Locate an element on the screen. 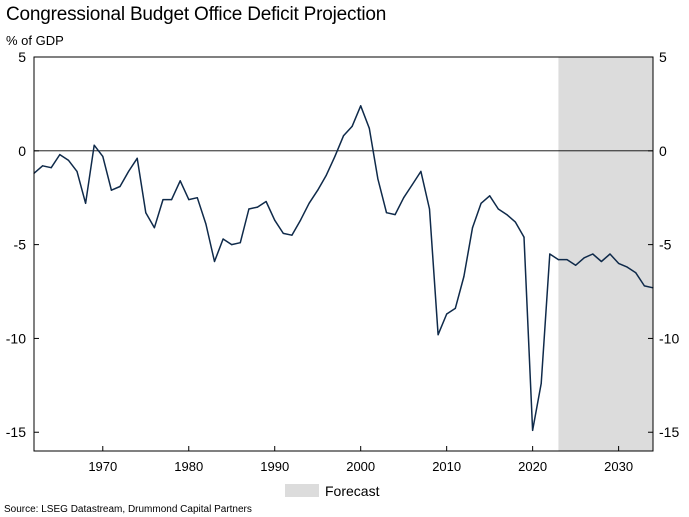 Image resolution: width=689 pixels, height=517 pixels. data-point-1993 is located at coordinates (300, 220).